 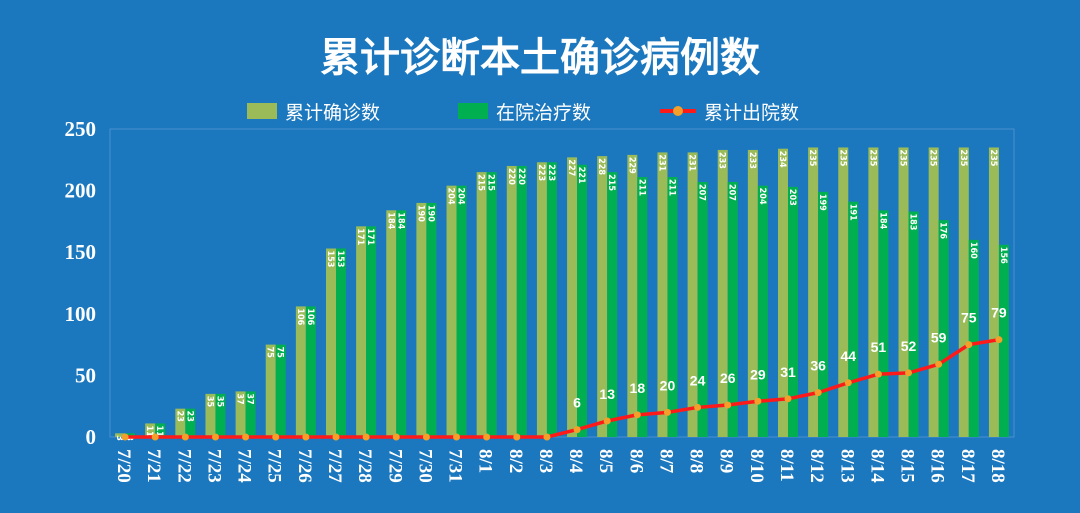 I want to click on x-tick-label: 8/13, so click(x=846, y=466).